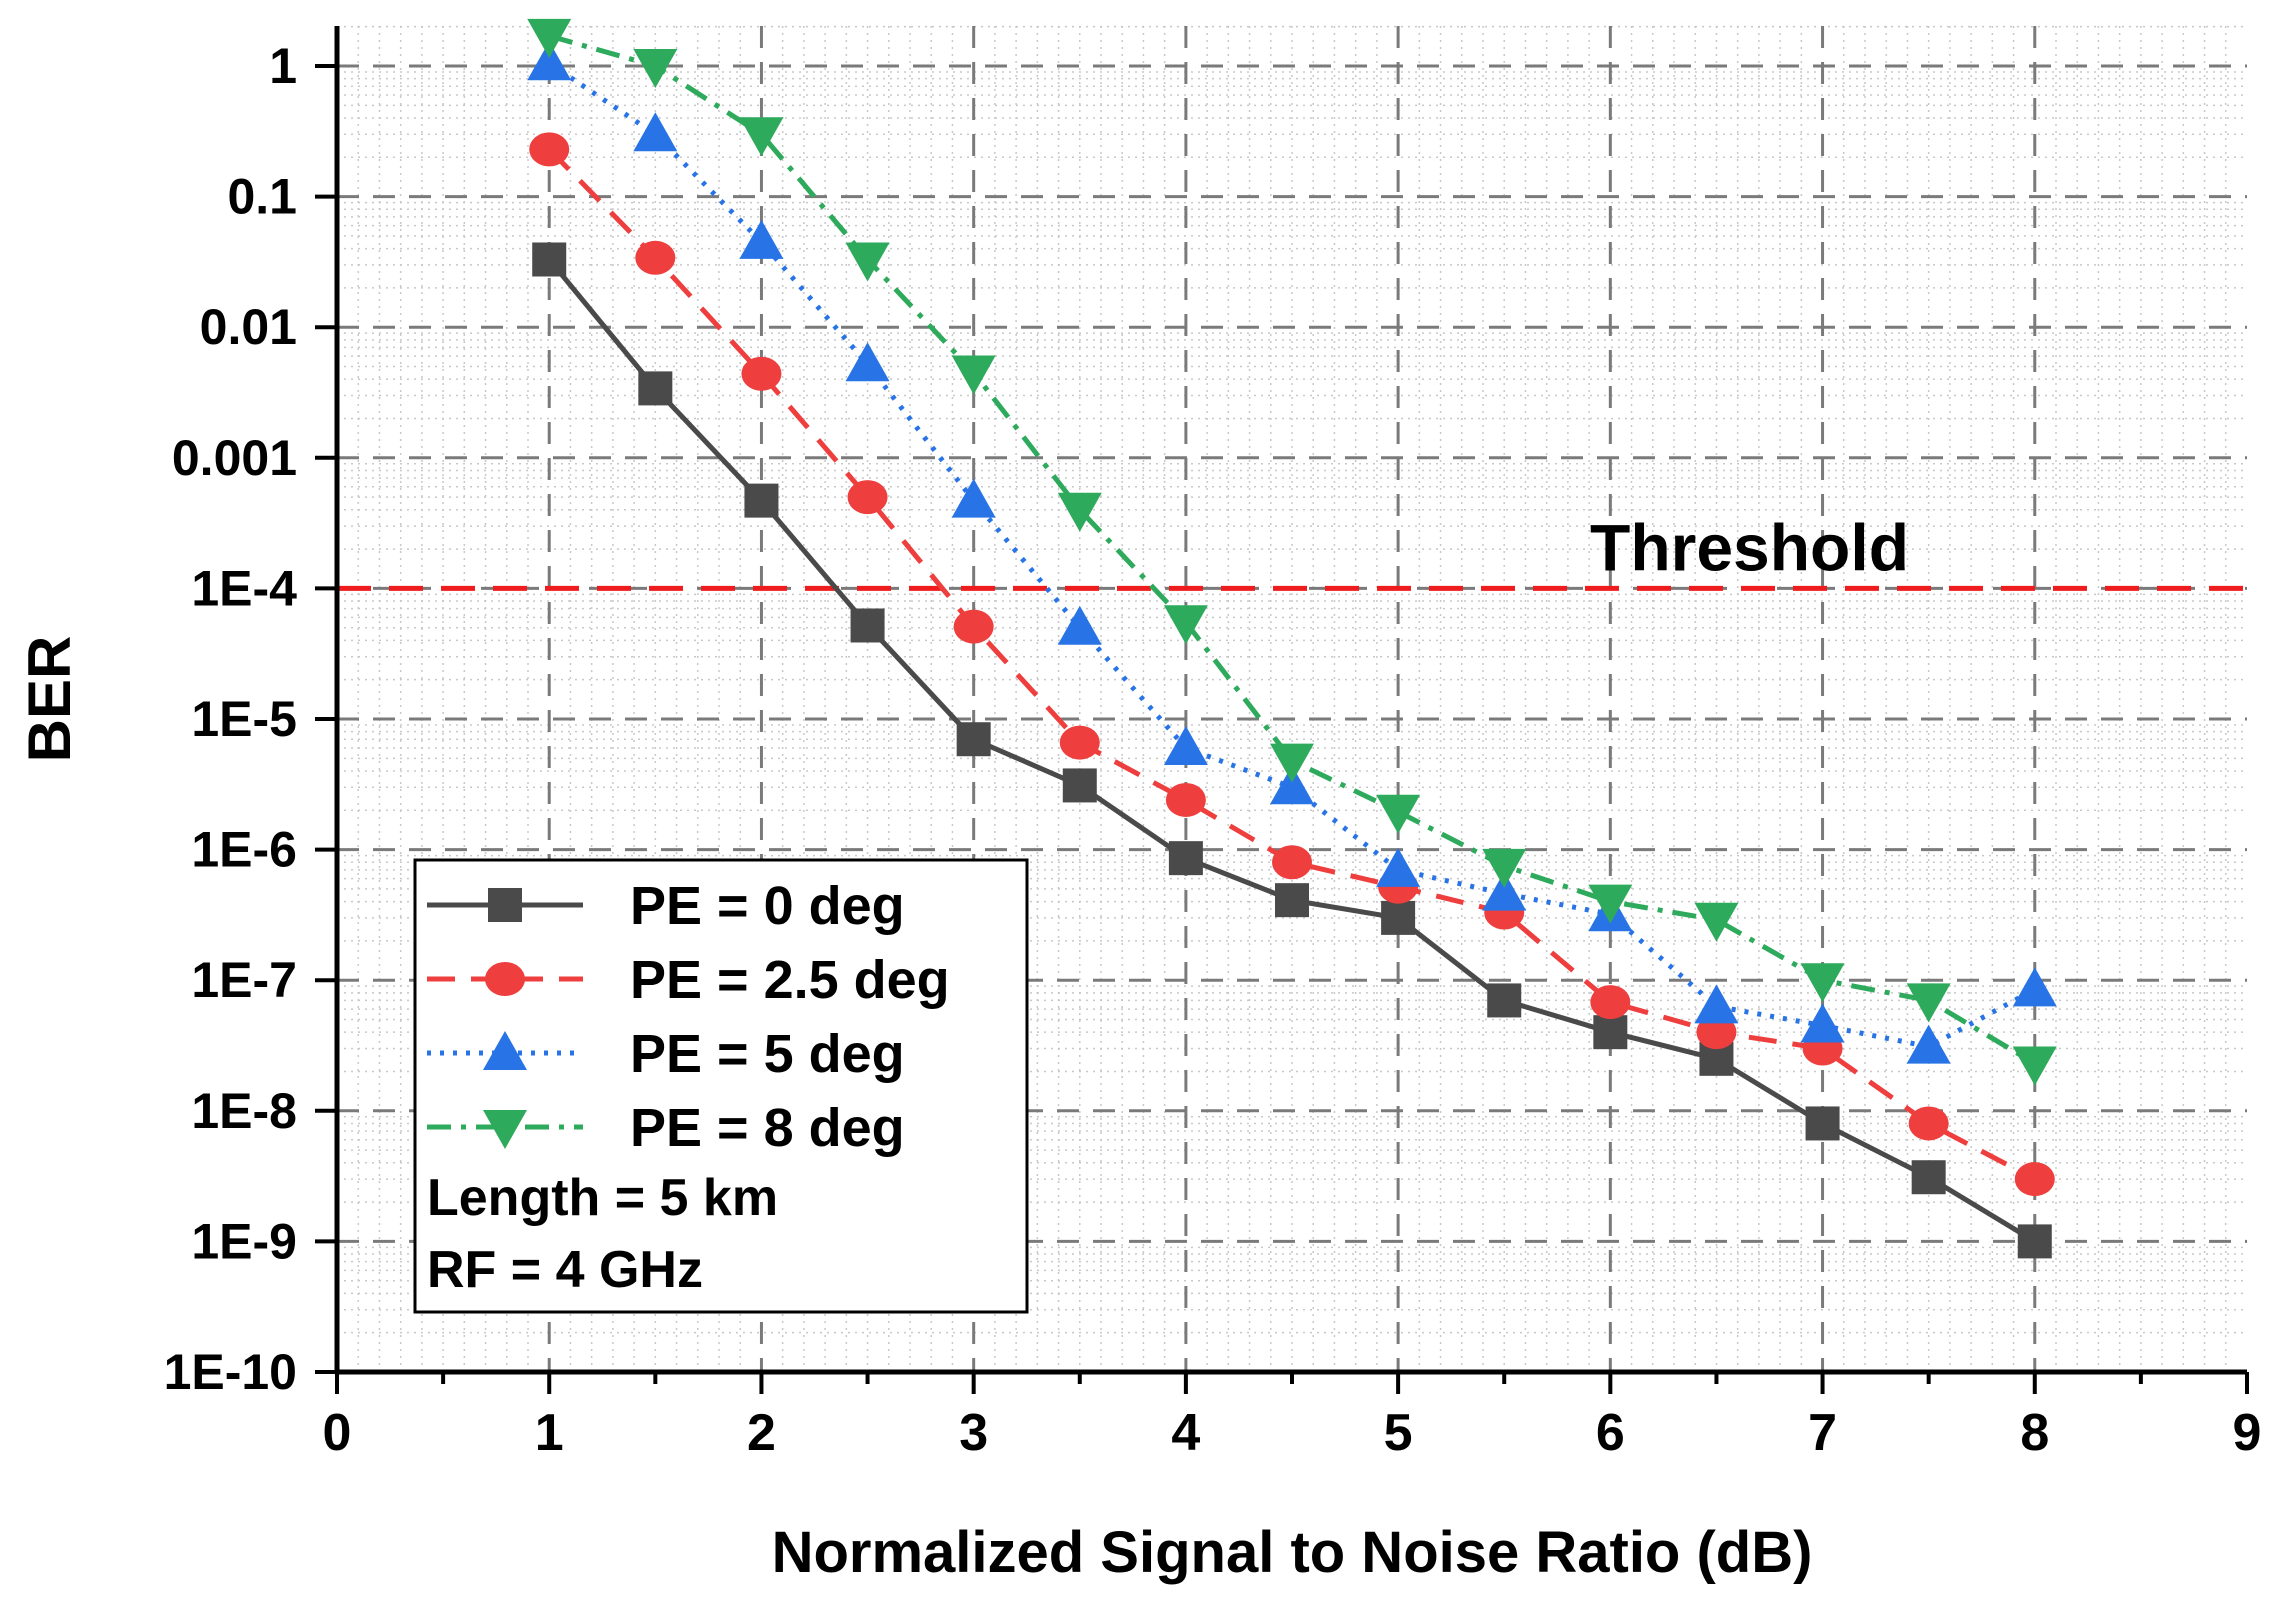 This screenshot has width=2289, height=1599. What do you see at coordinates (973, 1433) in the screenshot?
I see `x-tick-label: 3` at bounding box center [973, 1433].